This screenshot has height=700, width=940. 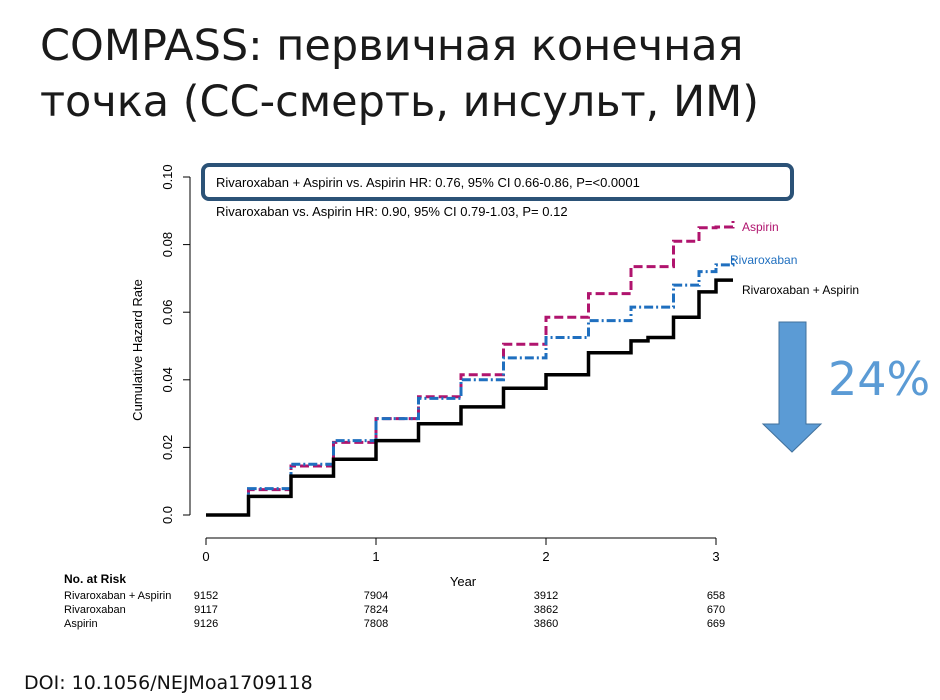 I want to click on at-risk-value: 7808, so click(x=376, y=624).